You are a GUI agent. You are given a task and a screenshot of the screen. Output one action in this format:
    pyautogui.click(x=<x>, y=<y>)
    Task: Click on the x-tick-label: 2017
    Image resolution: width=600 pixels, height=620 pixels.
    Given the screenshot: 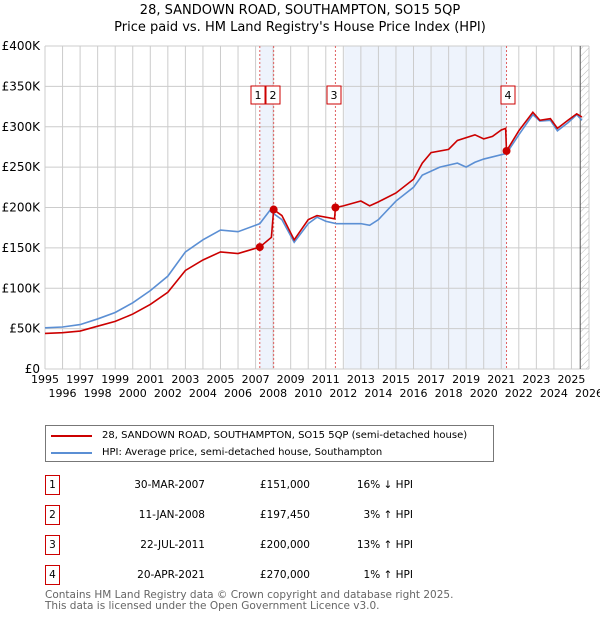 What is the action you would take?
    pyautogui.click(x=431, y=379)
    